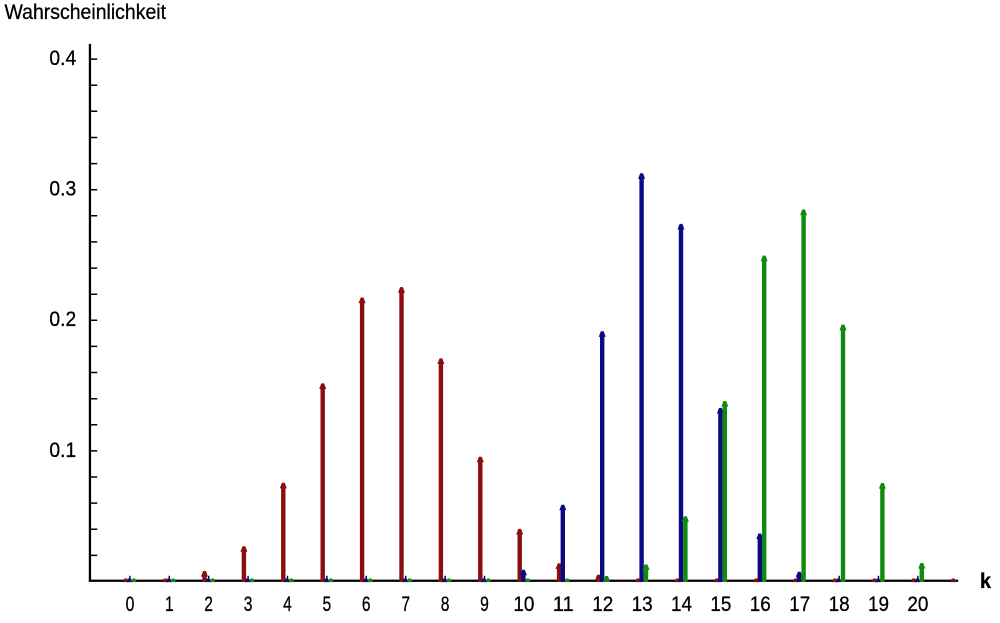 This screenshot has height=623, width=1000. I want to click on svg-text: 13, so click(642, 604).